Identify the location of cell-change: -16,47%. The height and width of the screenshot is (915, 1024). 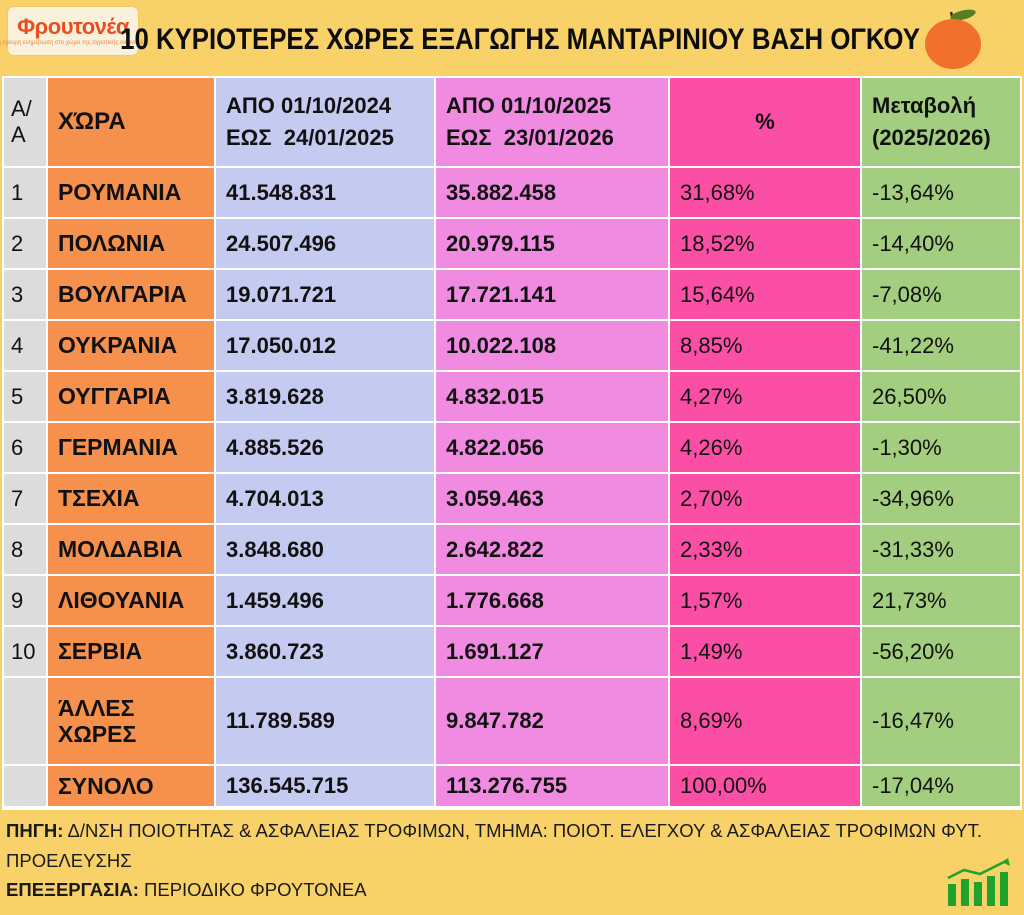
(941, 721).